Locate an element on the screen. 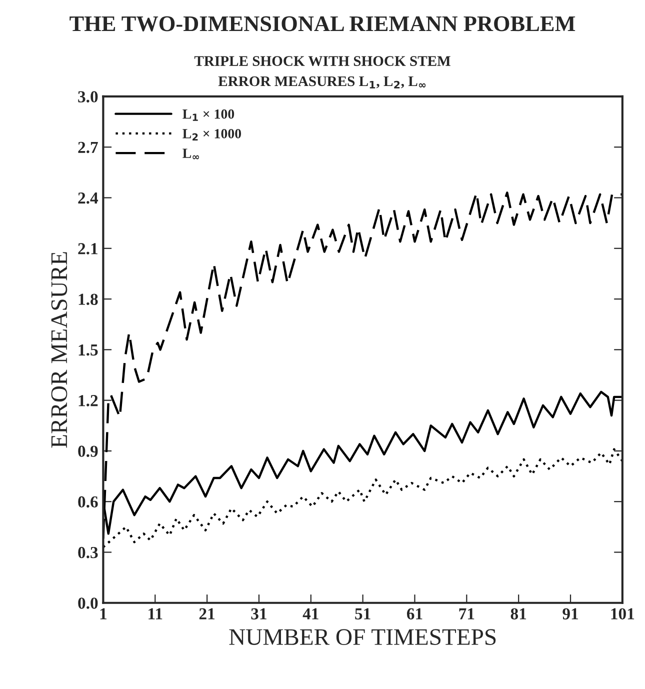 Image resolution: width=645 pixels, height=689 pixels. chart-subtitle: TRIPLE SHOCK WITH SHOCK STEM ERROR MEASURES L$_{1}$, L$_{2}$, L$_{∞}$ is located at coordinates (322, 72).